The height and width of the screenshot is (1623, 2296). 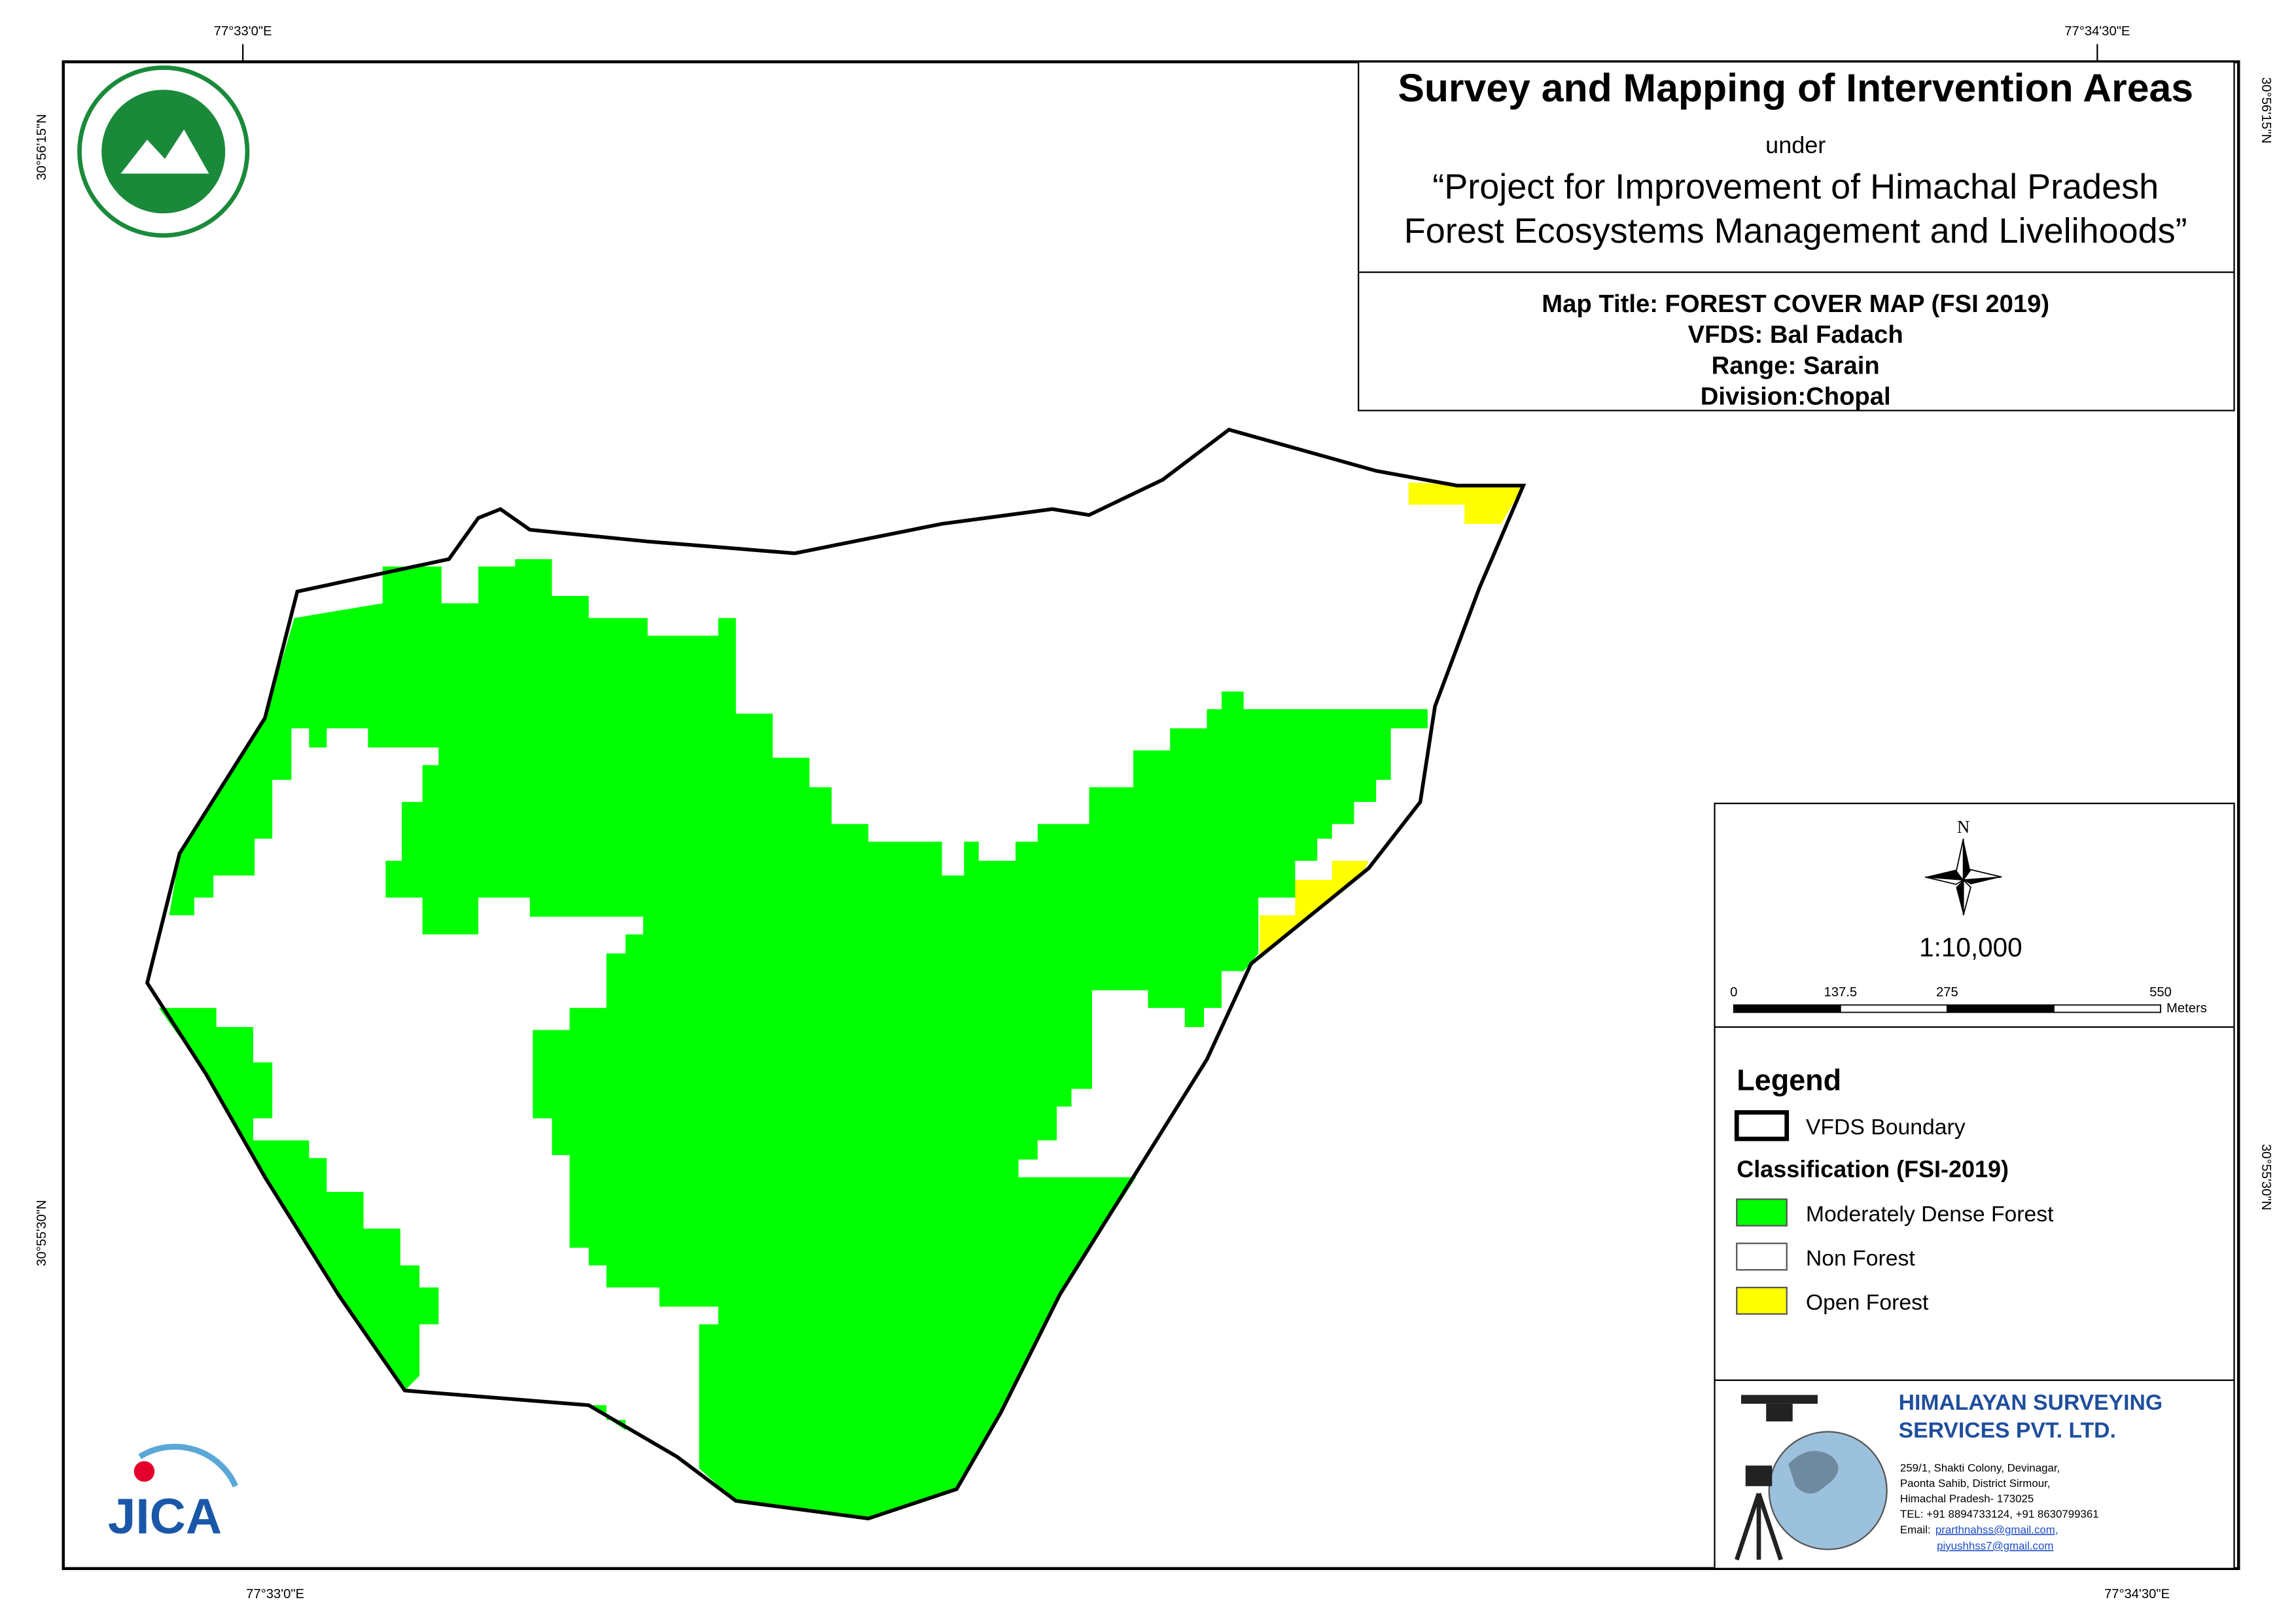 What do you see at coordinates (1971, 947) in the screenshot?
I see `scale-ratio: 1:10,000` at bounding box center [1971, 947].